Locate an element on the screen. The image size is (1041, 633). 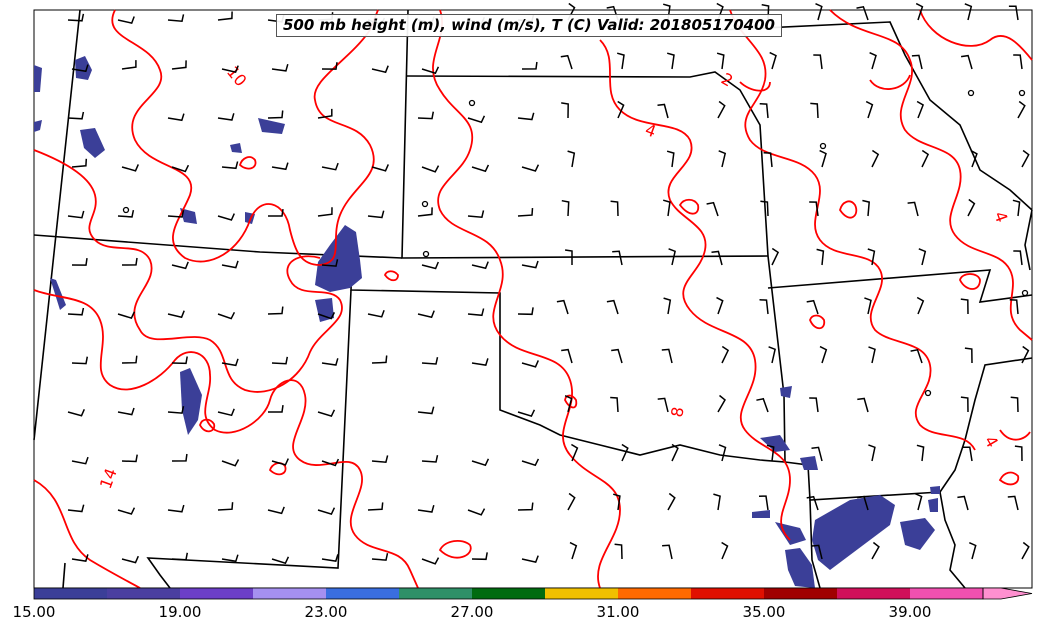
colorbar-label: 23.00 is located at coordinates (326, 612).